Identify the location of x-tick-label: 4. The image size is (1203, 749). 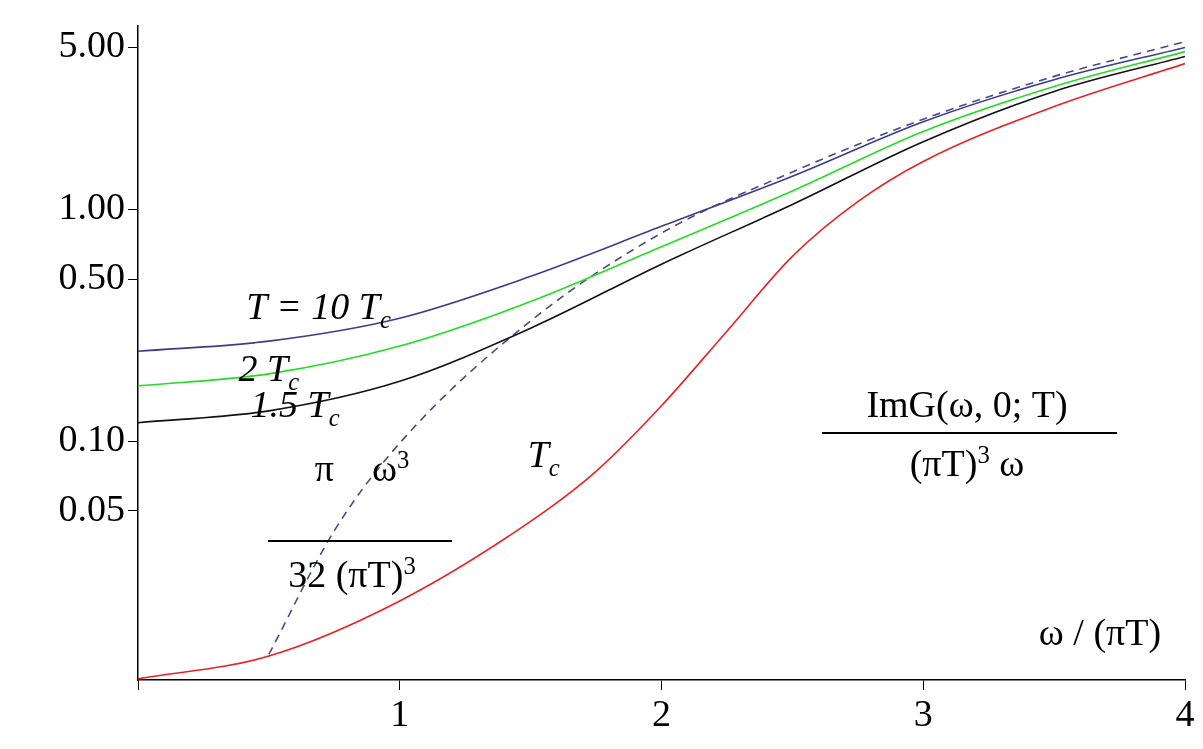
(1185, 712).